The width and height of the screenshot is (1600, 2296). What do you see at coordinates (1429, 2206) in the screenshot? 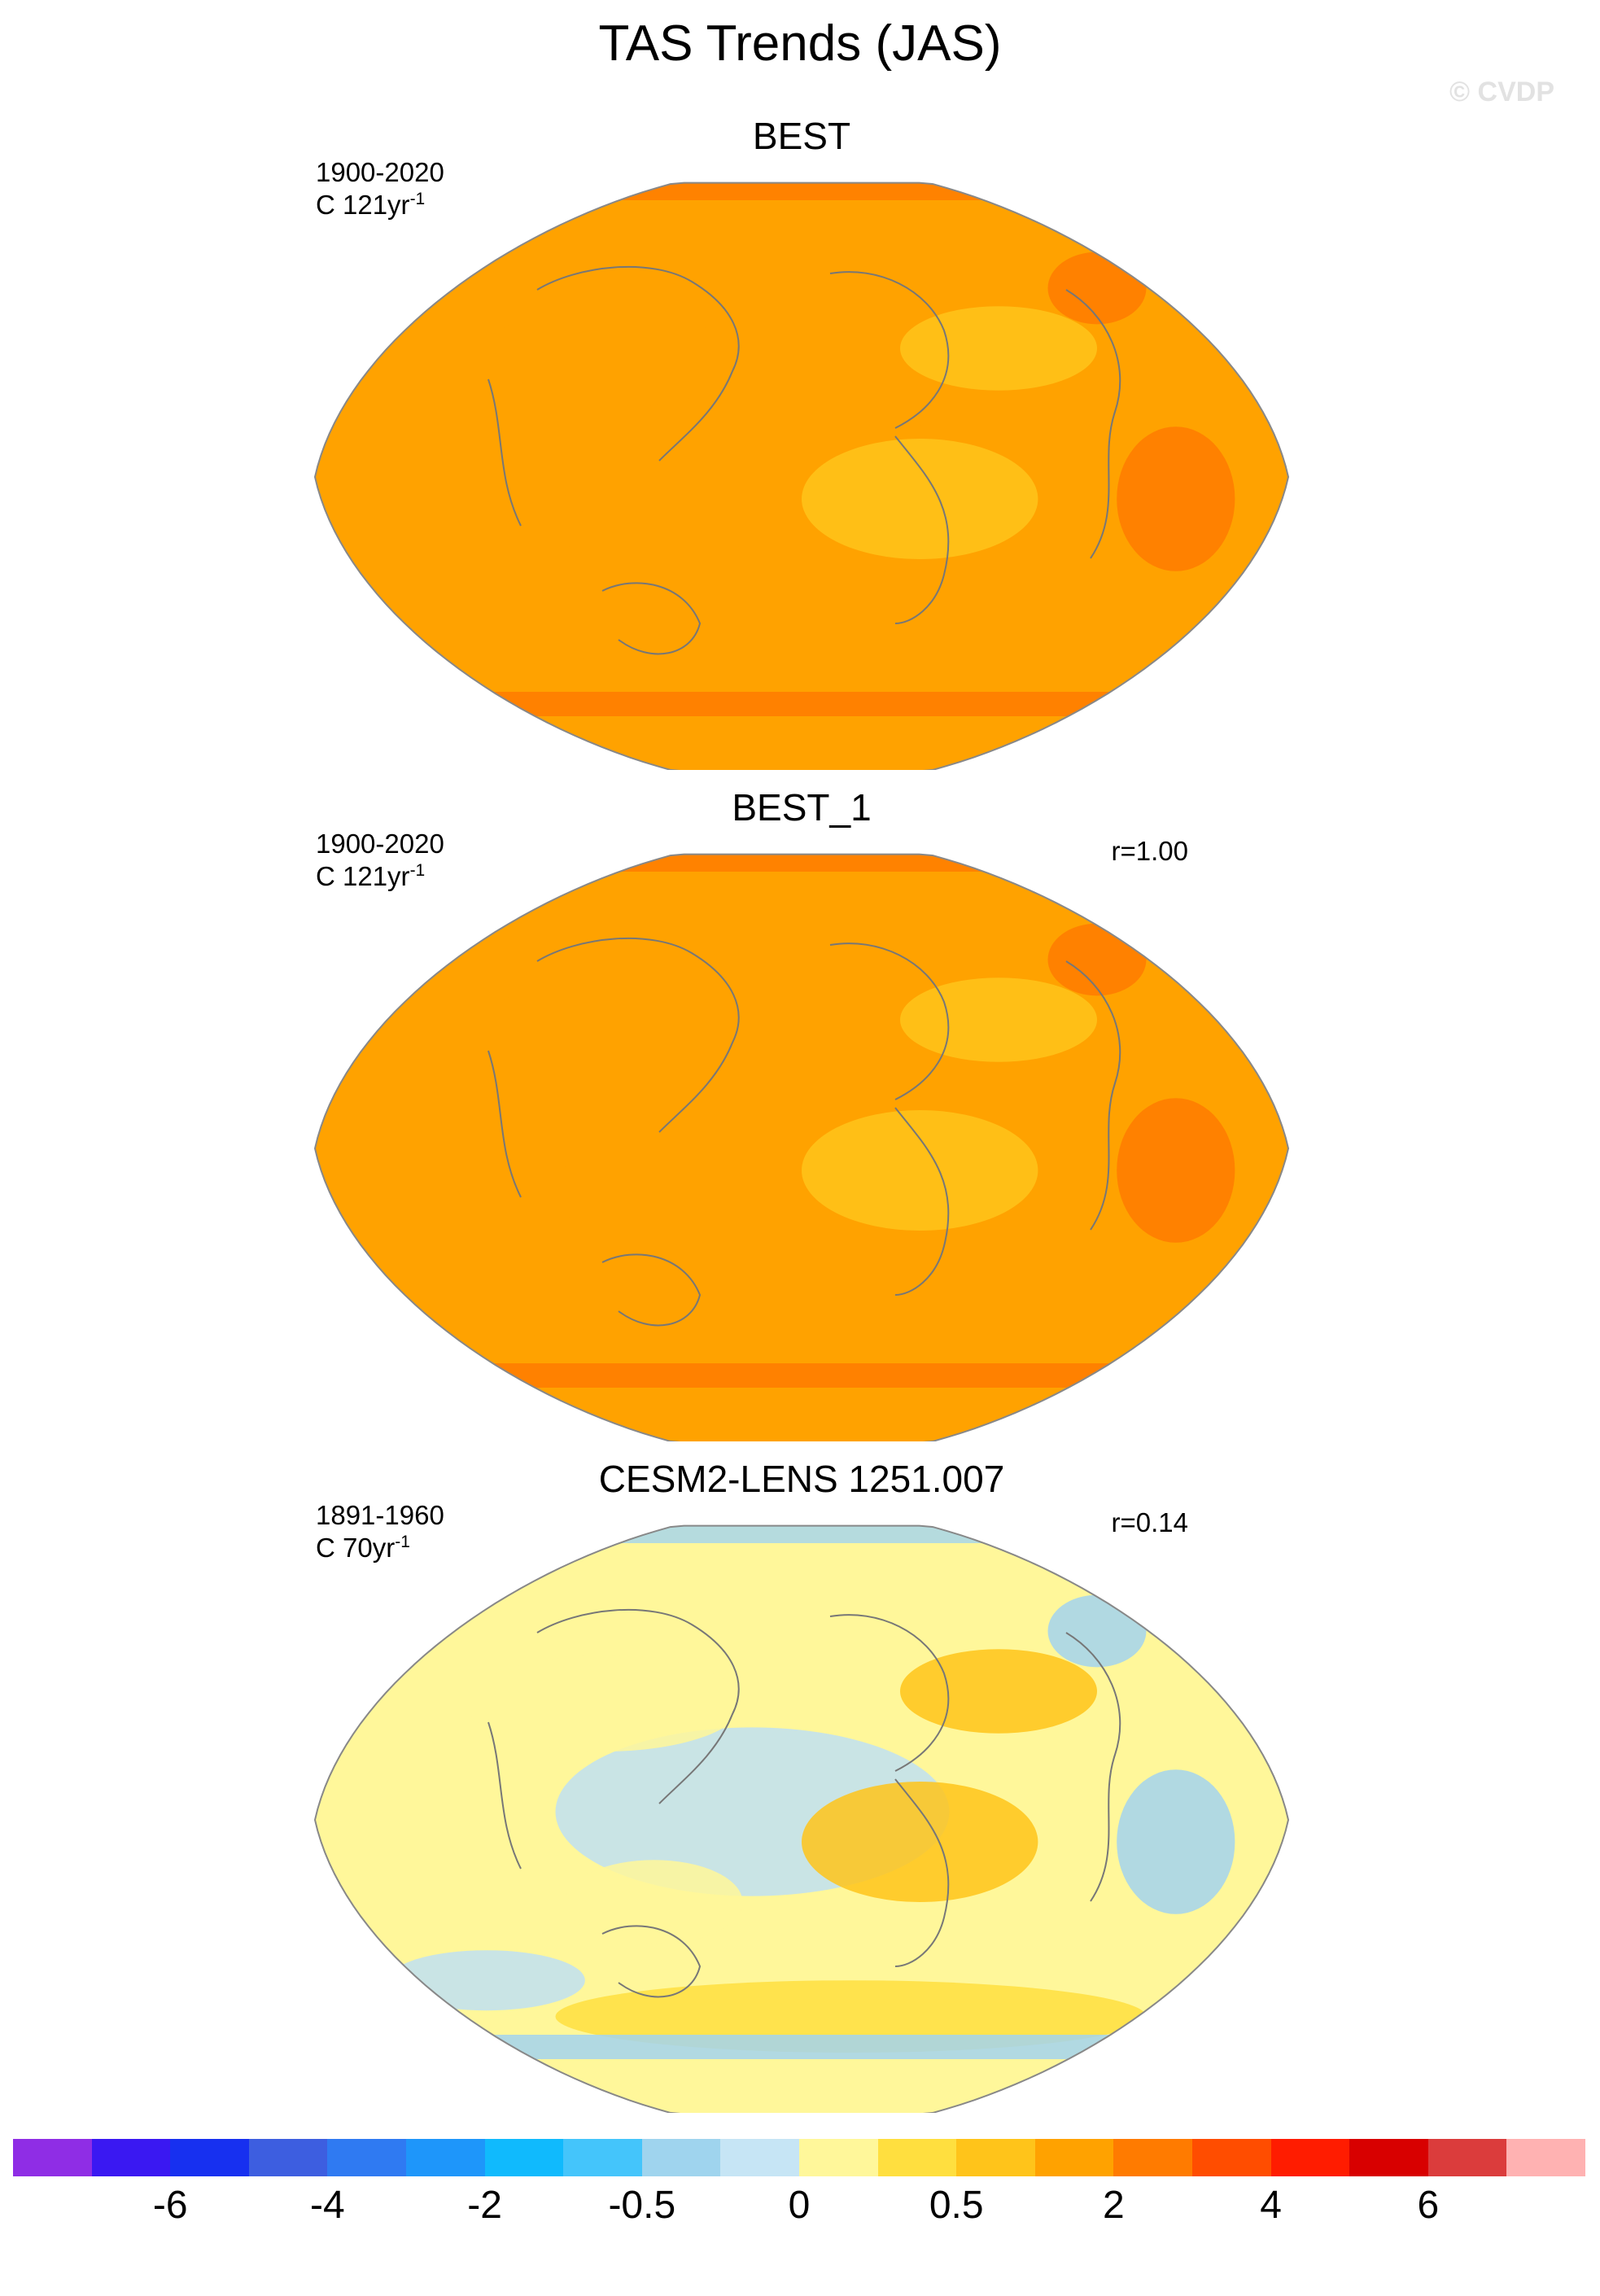
I see `colorbar-tick-label: 6` at bounding box center [1429, 2206].